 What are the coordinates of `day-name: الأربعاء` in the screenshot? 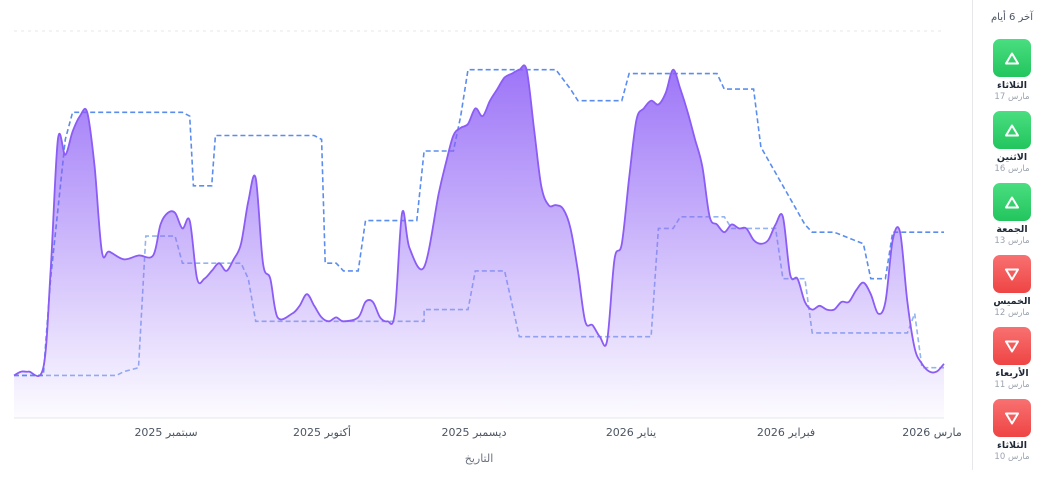 It's located at (1012, 373).